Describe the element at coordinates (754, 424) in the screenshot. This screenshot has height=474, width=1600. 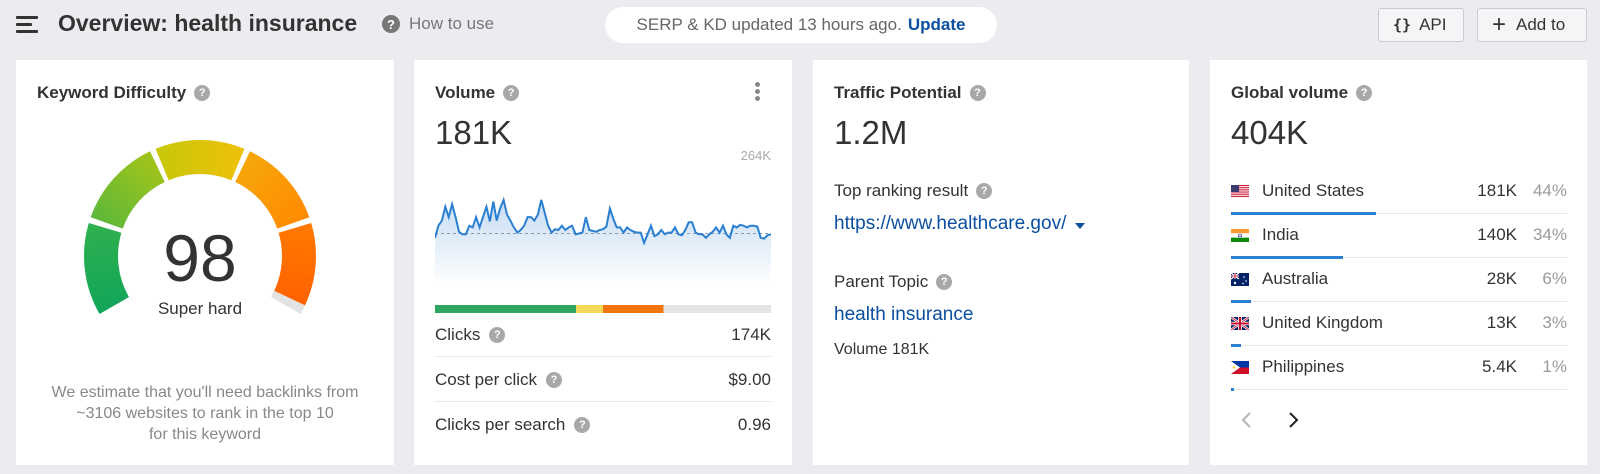
I see `metric-value: 0.96` at that location.